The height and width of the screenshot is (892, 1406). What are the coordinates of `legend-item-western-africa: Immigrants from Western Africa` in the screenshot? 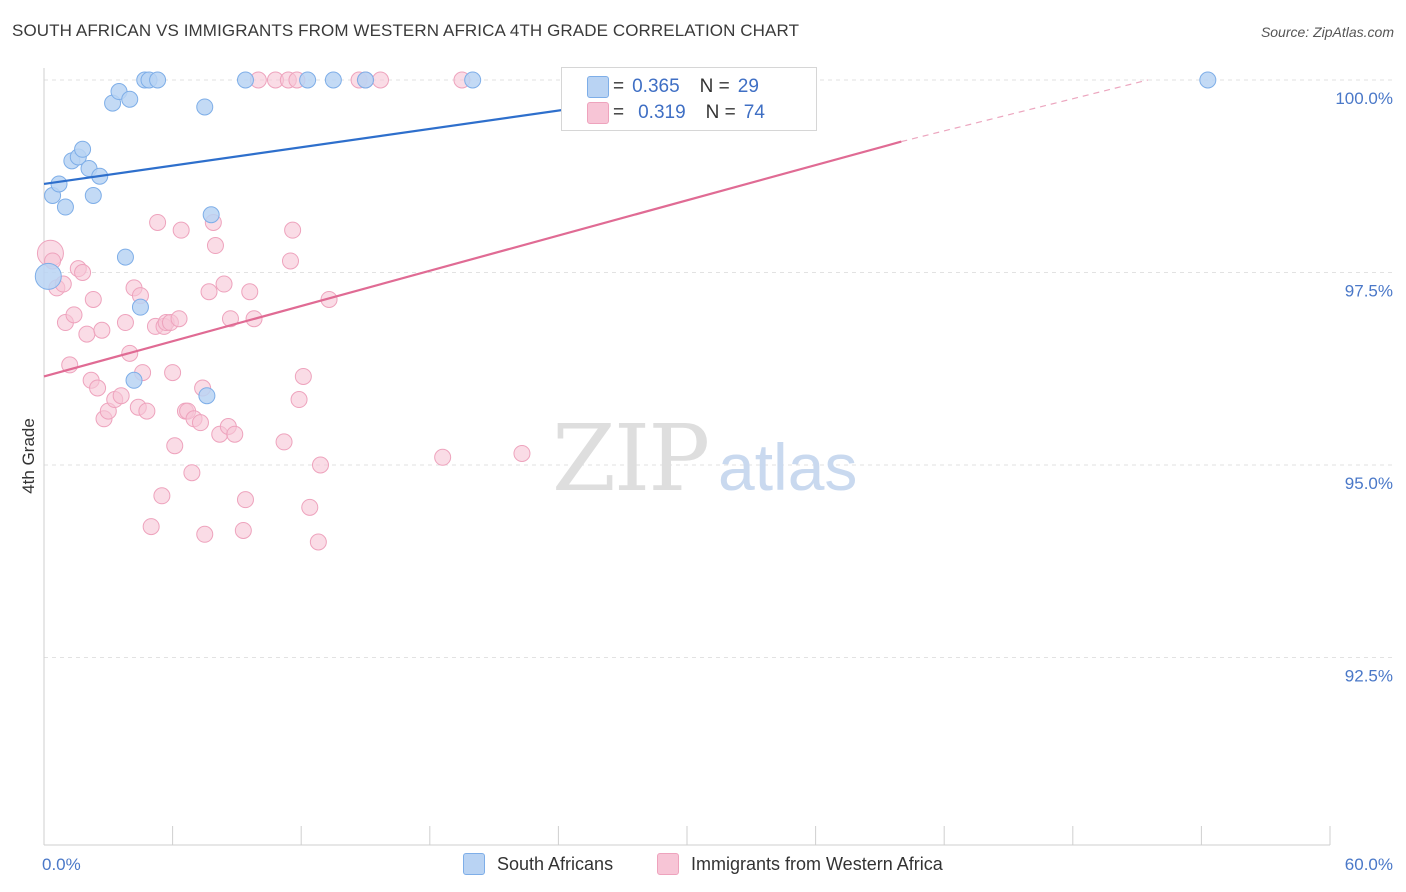 It's located at (800, 864).